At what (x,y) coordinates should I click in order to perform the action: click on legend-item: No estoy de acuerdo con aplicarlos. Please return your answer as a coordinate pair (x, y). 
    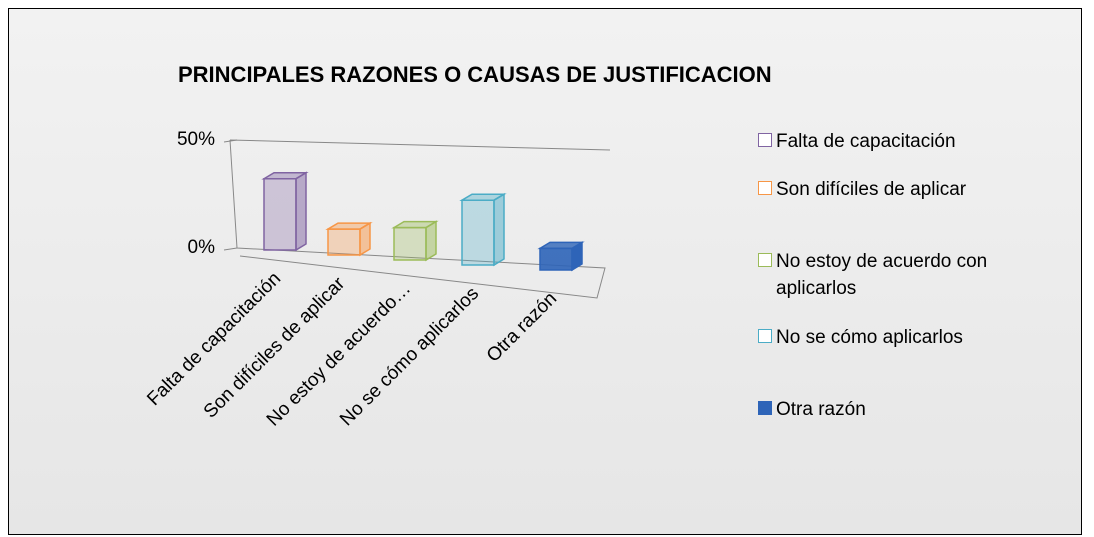
    Looking at the image, I should click on (908, 275).